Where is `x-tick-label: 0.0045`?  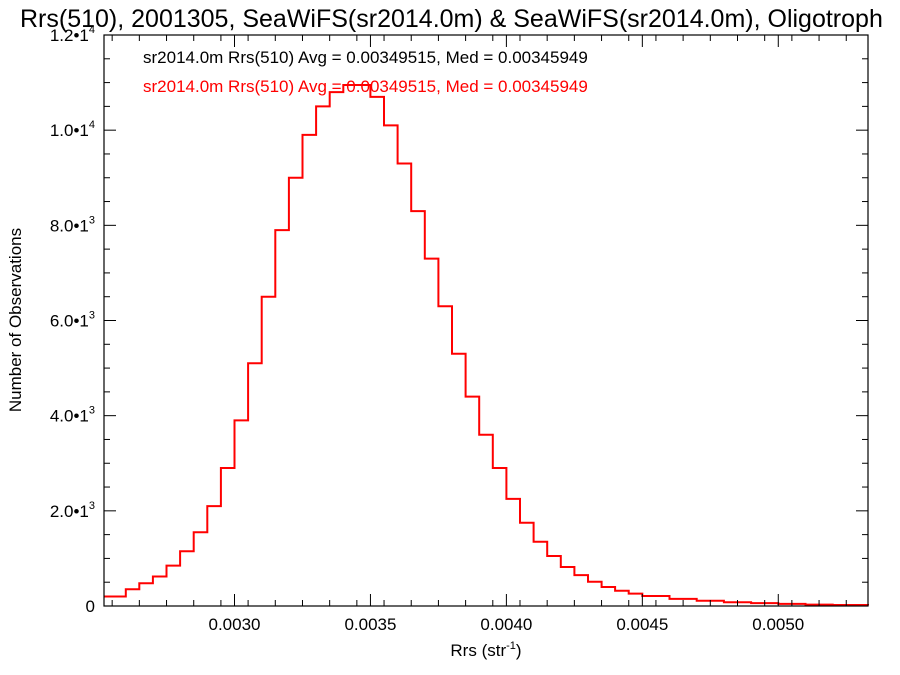
x-tick-label: 0.0045 is located at coordinates (642, 624).